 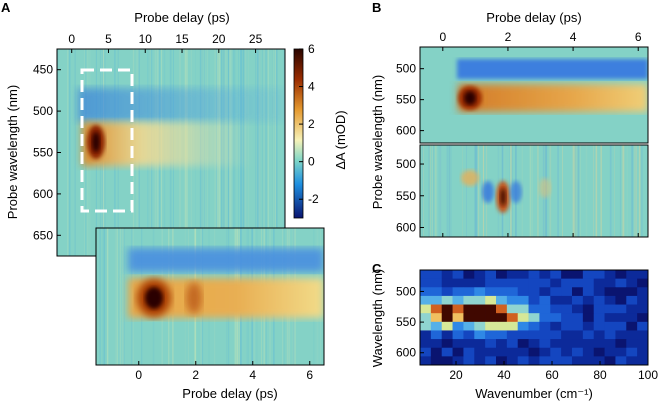 What do you see at coordinates (311, 162) in the screenshot?
I see `colorbar-tick-label: 0` at bounding box center [311, 162].